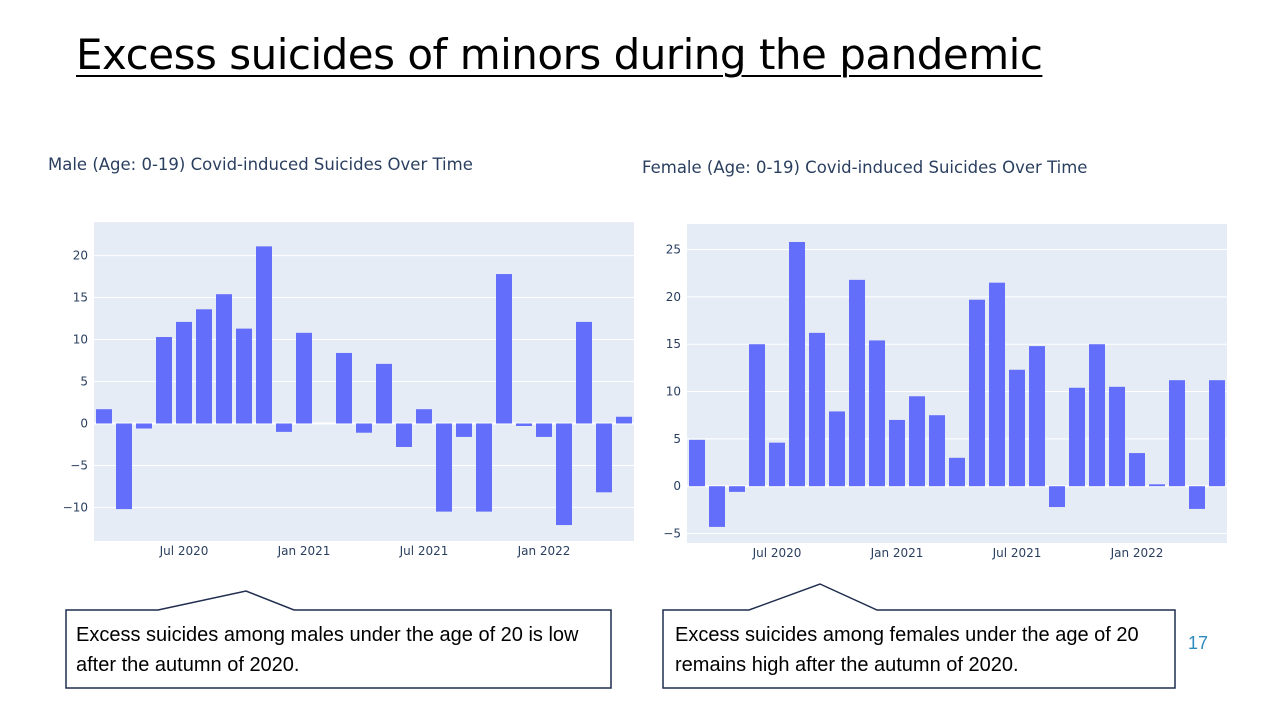 The image size is (1280, 720). What do you see at coordinates (673, 392) in the screenshot?
I see `female-ytick-label: 10` at bounding box center [673, 392].